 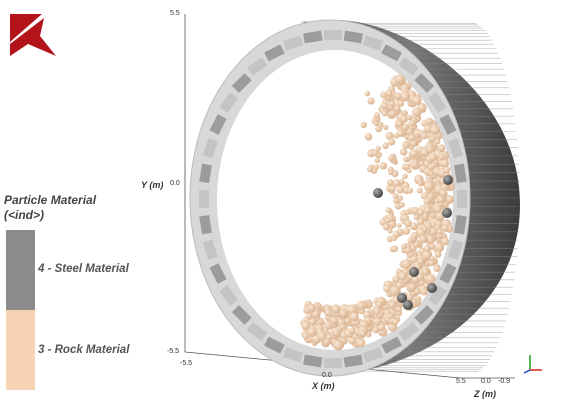 What do you see at coordinates (84, 350) in the screenshot?
I see `legend-label-rock: 3 - Rock Material` at bounding box center [84, 350].